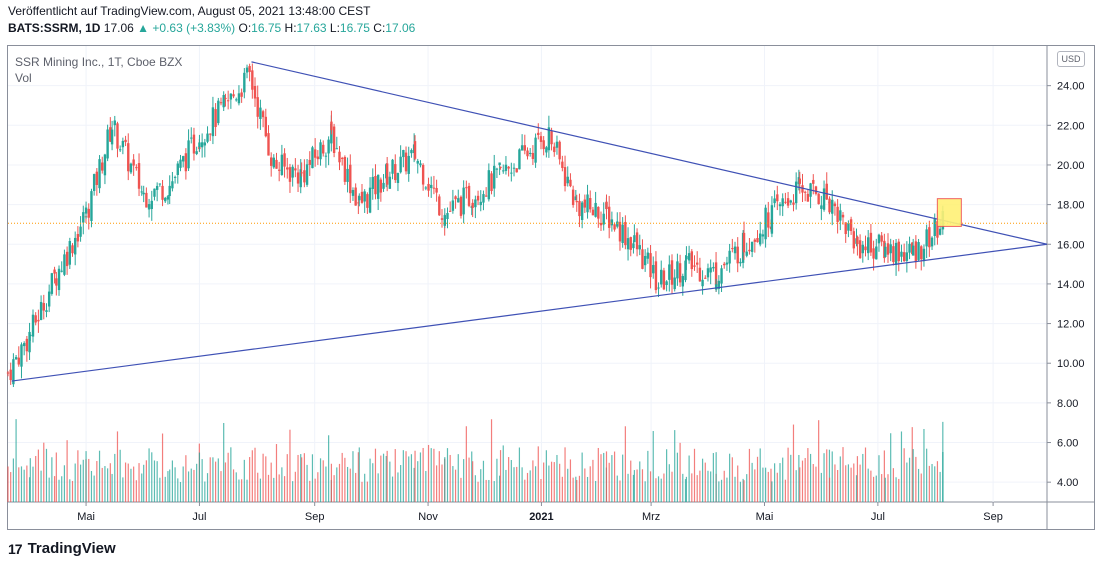 The width and height of the screenshot is (1101, 567). Describe the element at coordinates (1071, 59) in the screenshot. I see `currency-badge: USD` at that location.